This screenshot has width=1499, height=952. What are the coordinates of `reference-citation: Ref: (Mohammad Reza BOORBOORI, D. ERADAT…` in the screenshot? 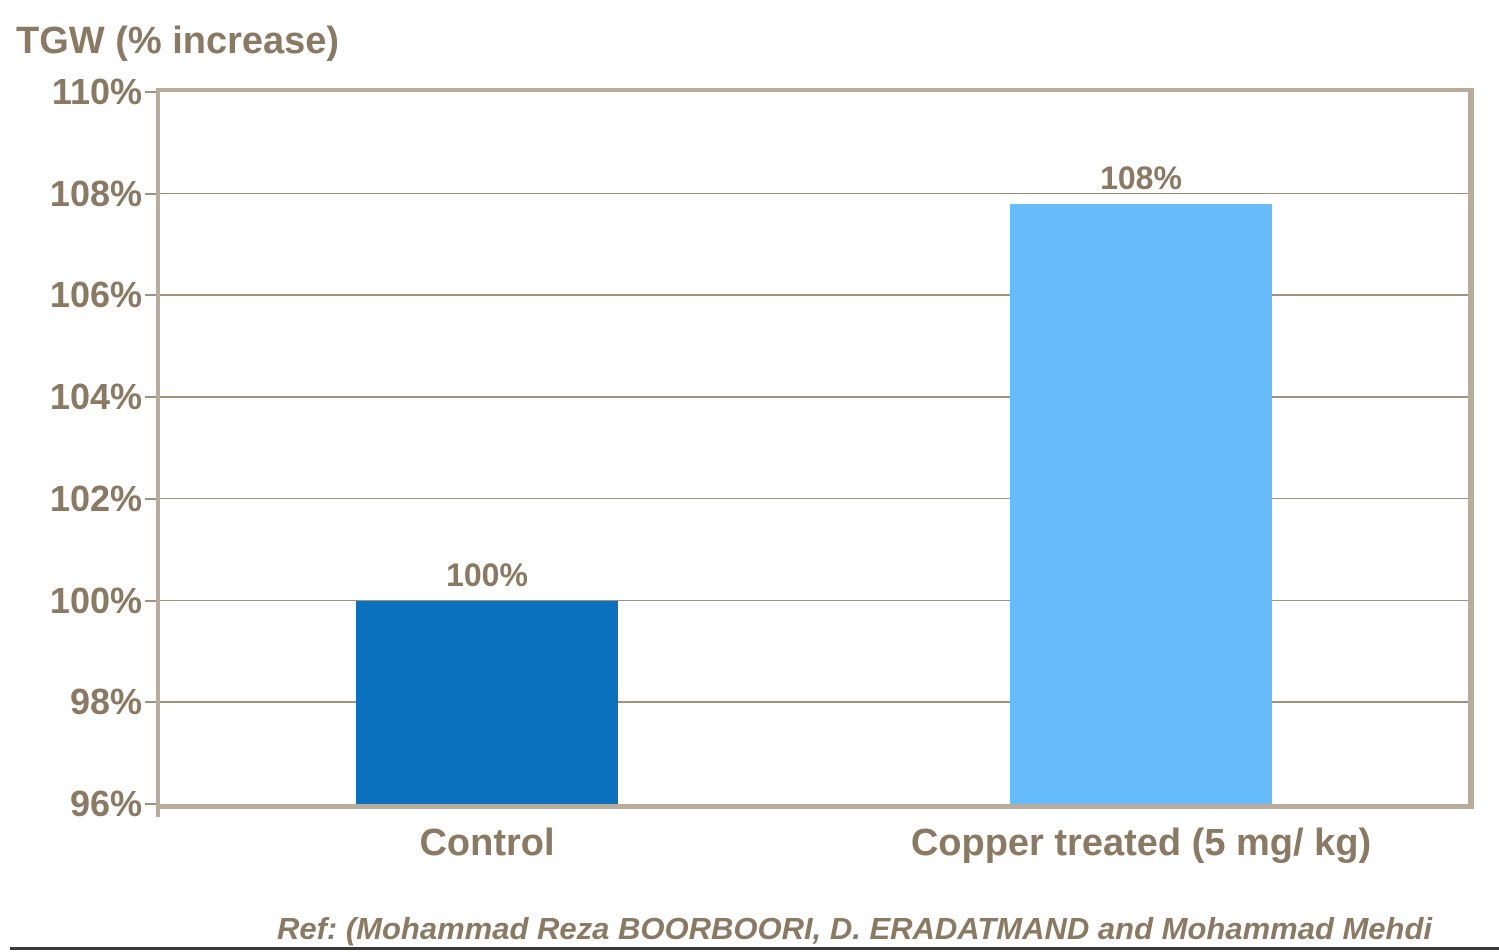 It's located at (854, 928).